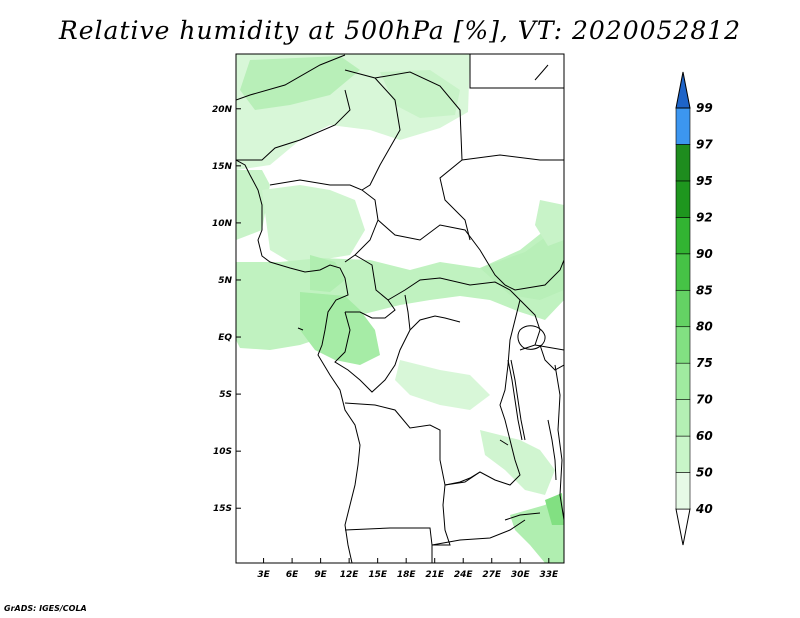 The image size is (800, 618). What do you see at coordinates (222, 167) in the screenshot?
I see `lat-label: 15N` at bounding box center [222, 167].